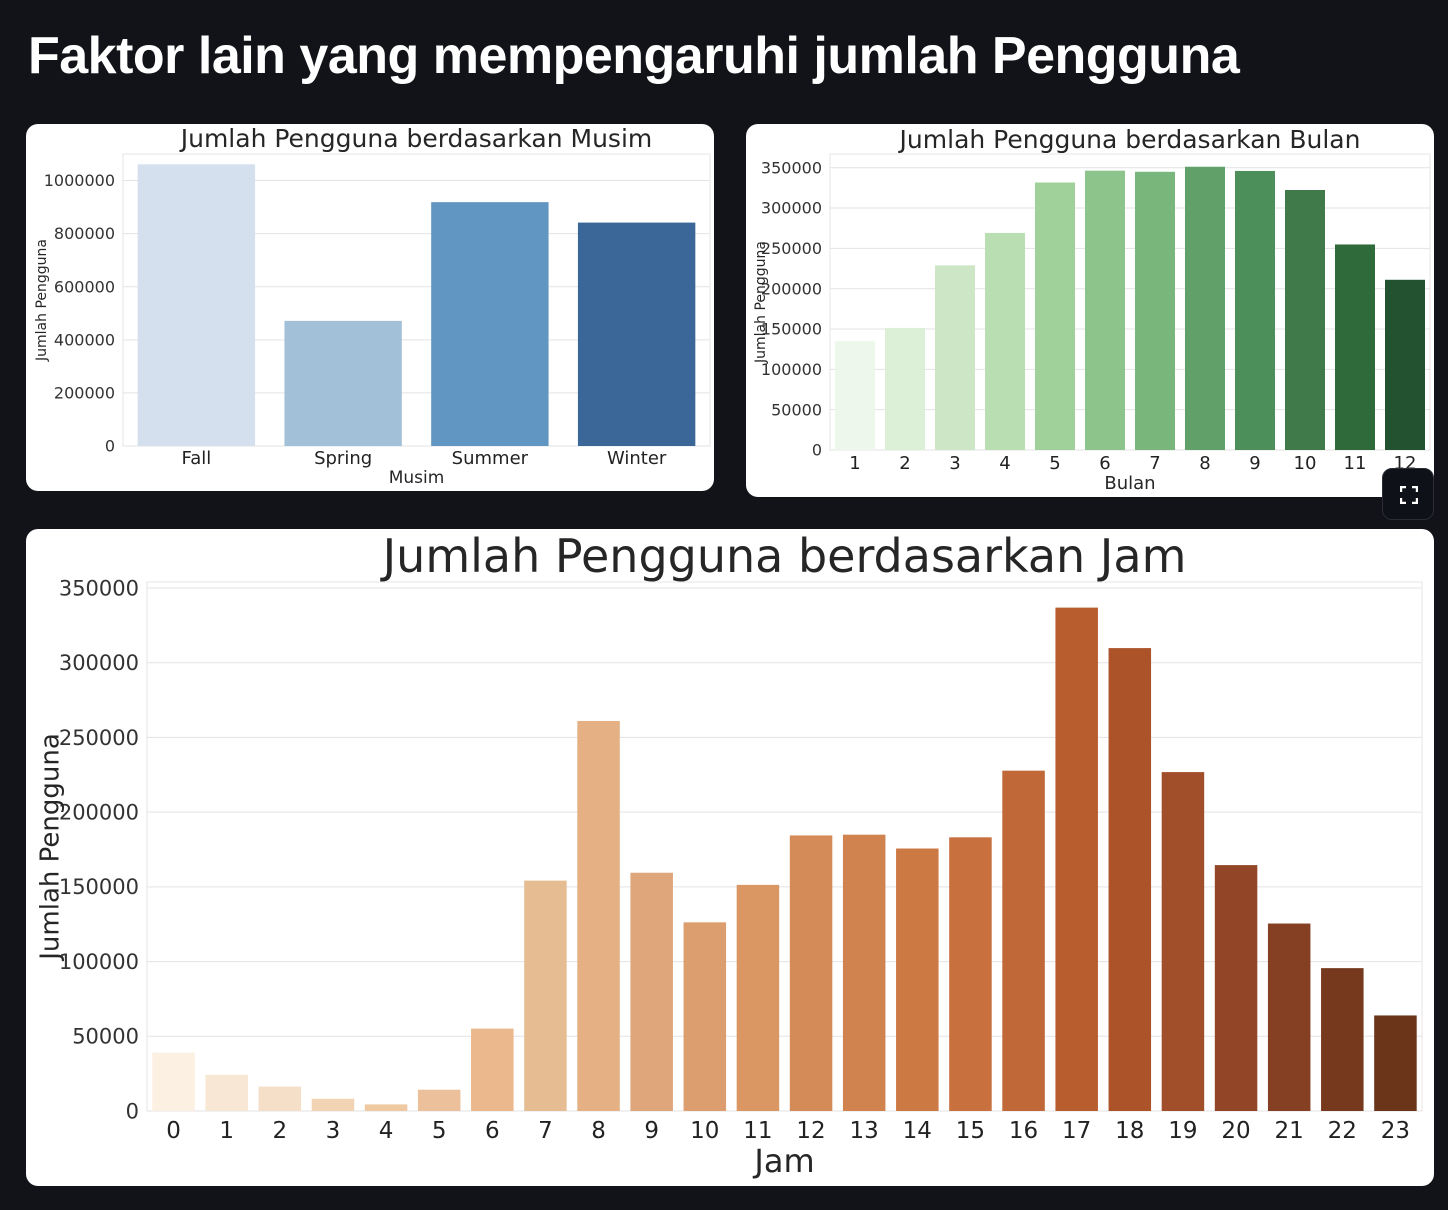  Describe the element at coordinates (99, 738) in the screenshot. I see `y-tick-label: 250000` at that location.